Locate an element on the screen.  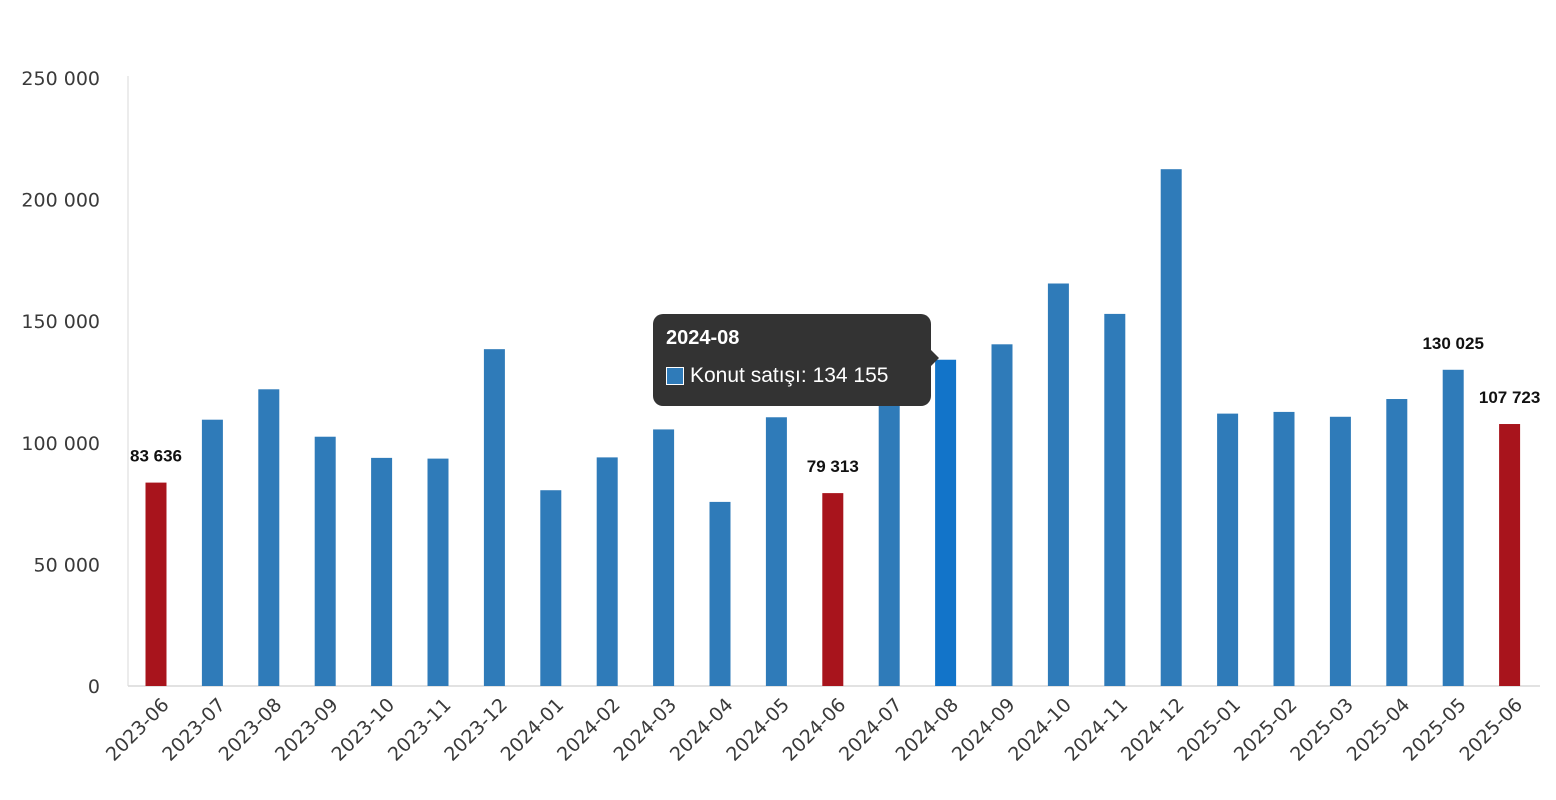
data-label-2024-06: 79 313 is located at coordinates (833, 466).